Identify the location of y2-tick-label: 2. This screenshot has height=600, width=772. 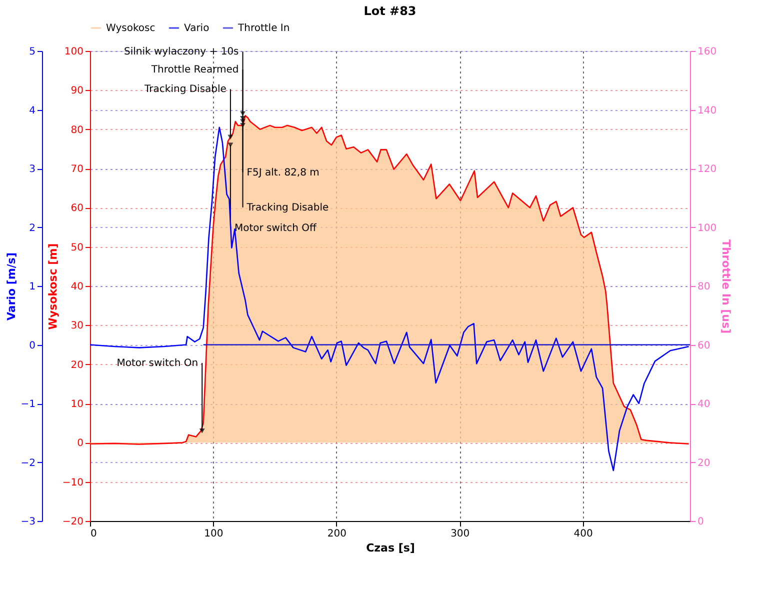
(32, 228).